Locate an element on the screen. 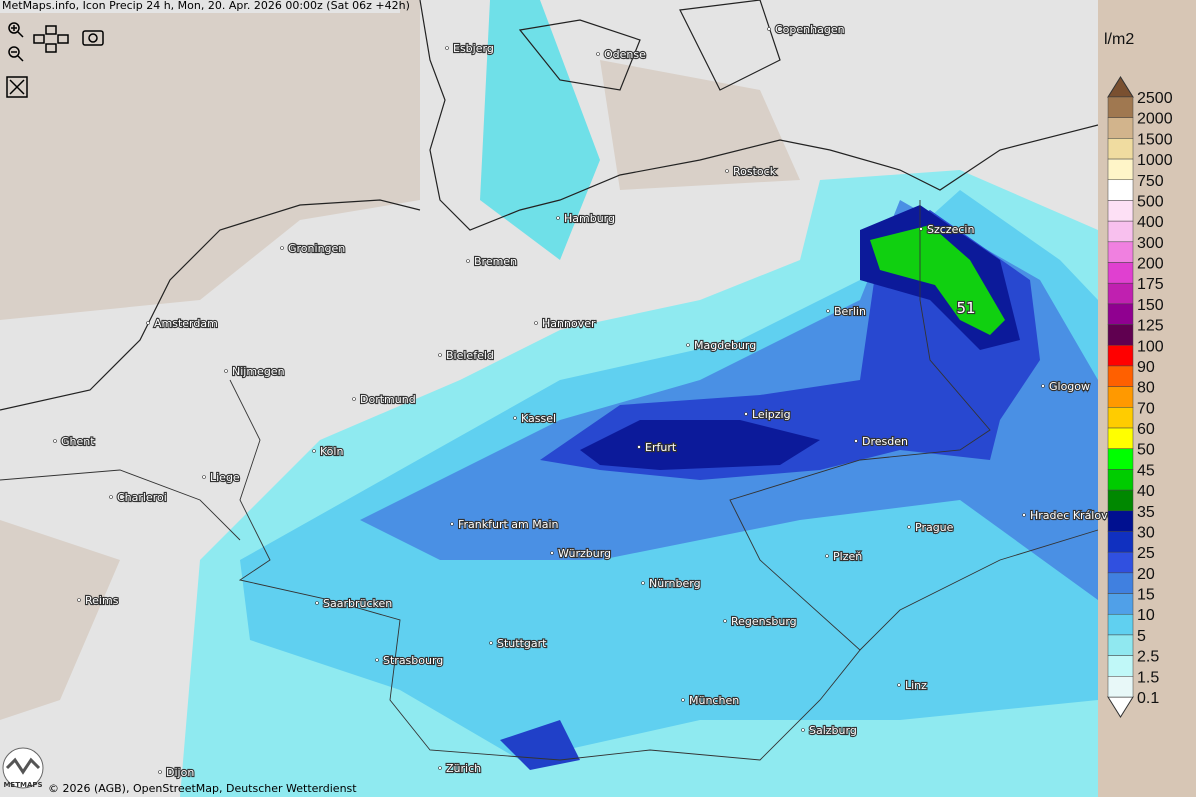 Image resolution: width=1196 pixels, height=801 pixels. city-label: Prague is located at coordinates (934, 527).